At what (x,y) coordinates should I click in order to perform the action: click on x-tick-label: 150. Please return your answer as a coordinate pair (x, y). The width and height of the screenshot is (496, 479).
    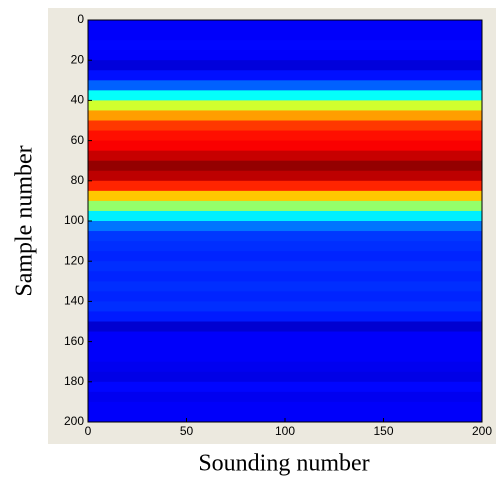
    Looking at the image, I should click on (383, 431).